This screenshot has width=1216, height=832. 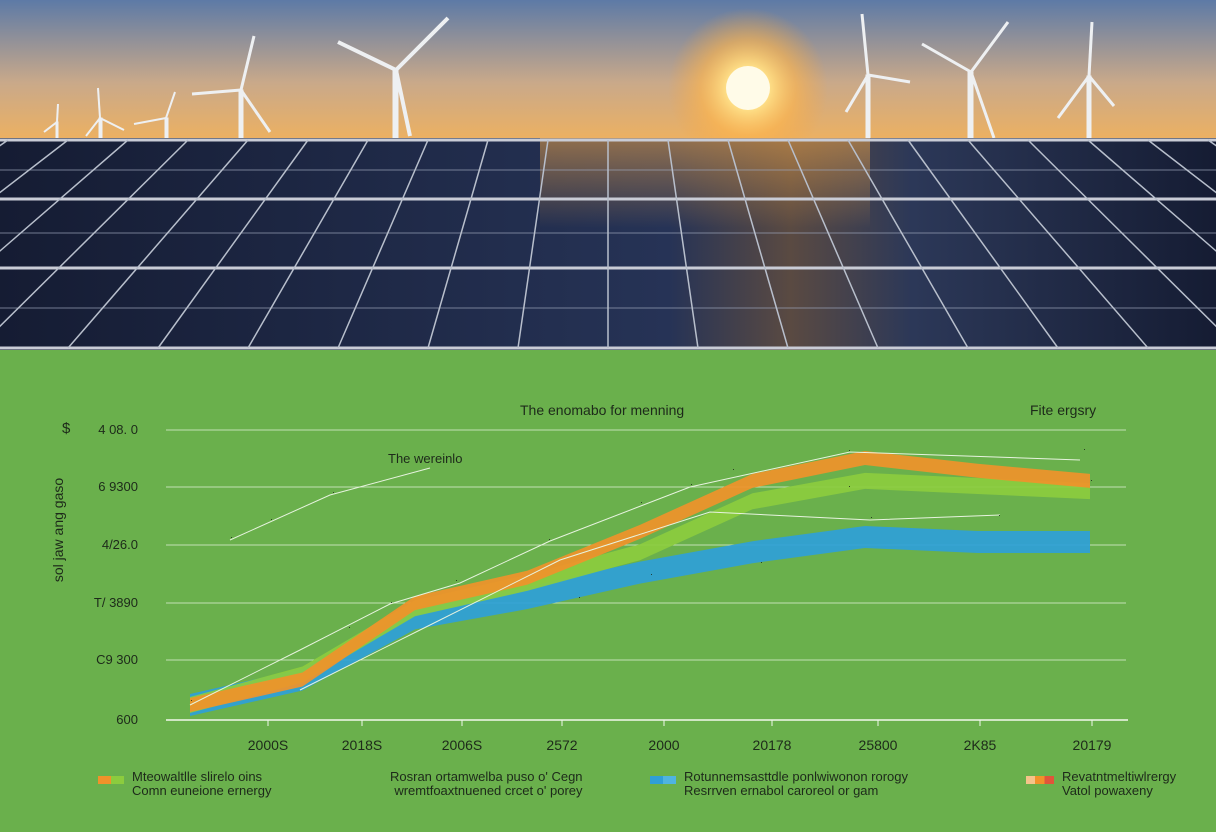 I want to click on y-tick-label: C9 300, so click(x=117, y=659).